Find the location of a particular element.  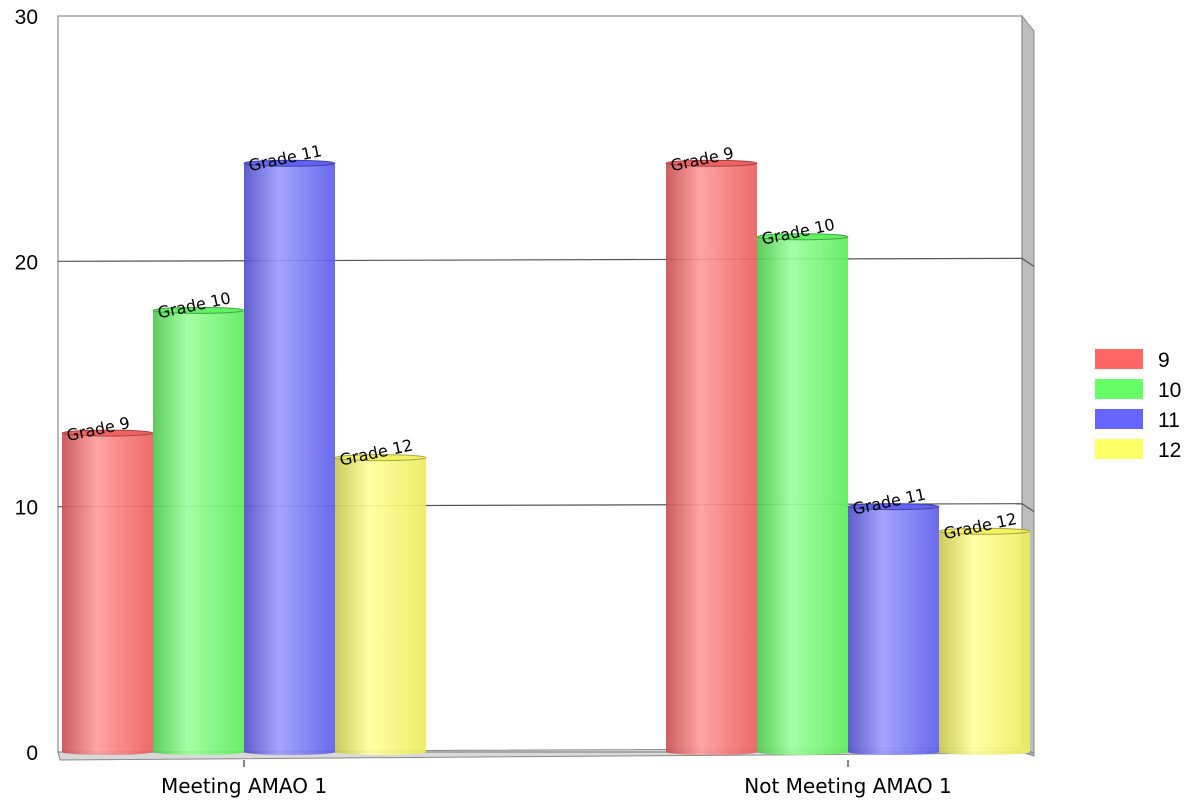

legend-label: 11 is located at coordinates (1169, 420).